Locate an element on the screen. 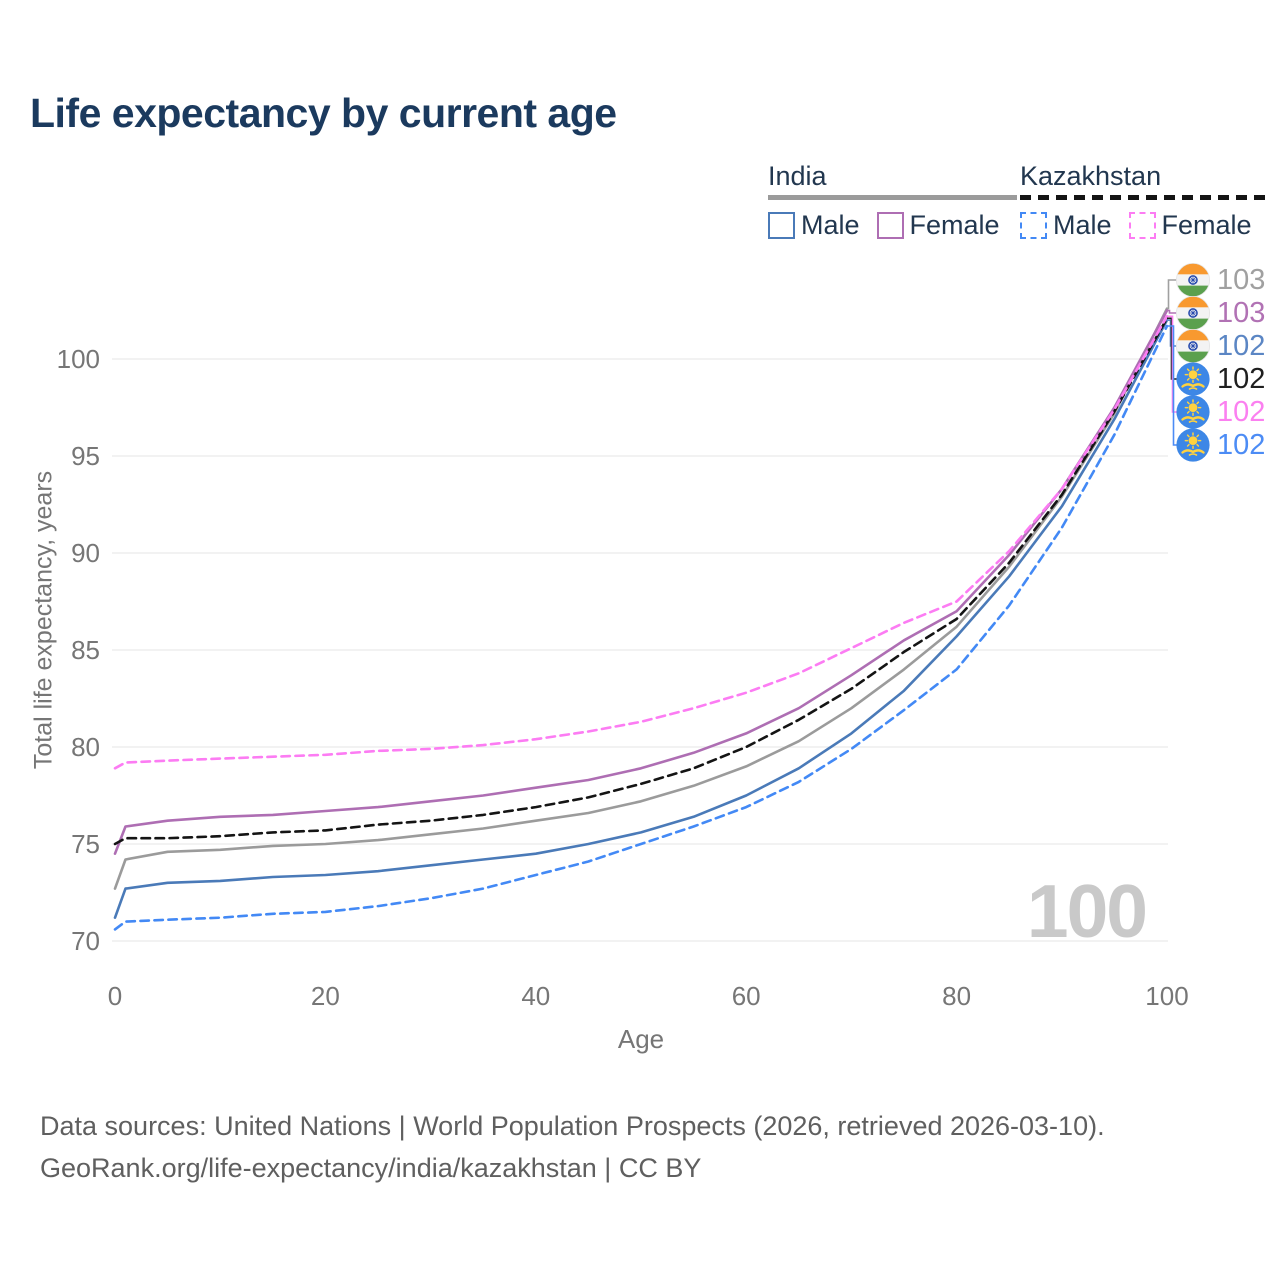 The image size is (1280, 1280). watermark-age-100: 100 is located at coordinates (1087, 911).